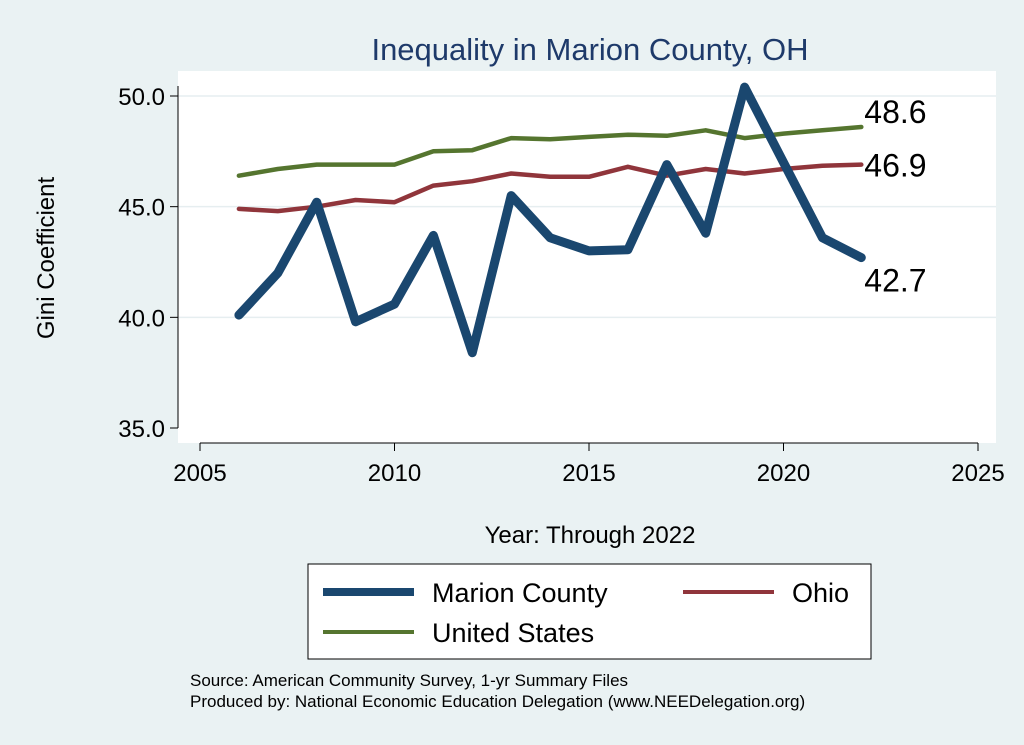 Image resolution: width=1024 pixels, height=745 pixels. I want to click on y-tick-label-35-0: 35.0, so click(141, 429).